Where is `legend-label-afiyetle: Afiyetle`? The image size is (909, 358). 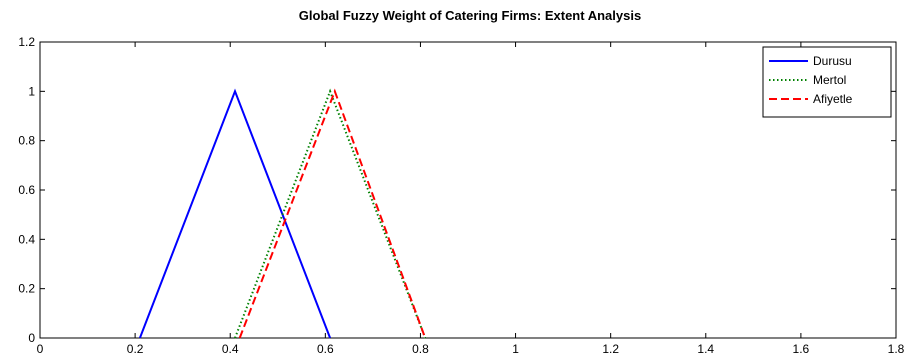 legend-label-afiyetle: Afiyetle is located at coordinates (833, 99).